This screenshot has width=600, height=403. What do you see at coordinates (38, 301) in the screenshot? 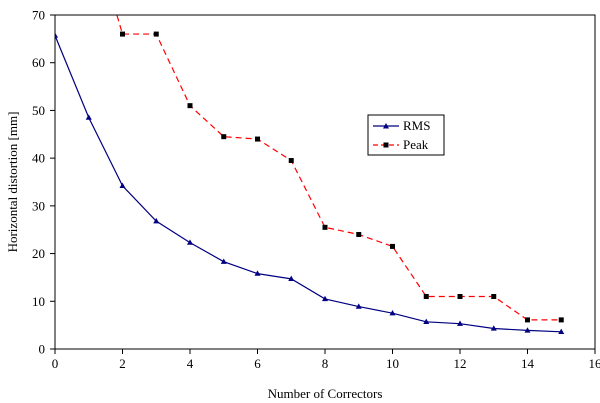
I see `y-tick-label: 10` at bounding box center [38, 301].